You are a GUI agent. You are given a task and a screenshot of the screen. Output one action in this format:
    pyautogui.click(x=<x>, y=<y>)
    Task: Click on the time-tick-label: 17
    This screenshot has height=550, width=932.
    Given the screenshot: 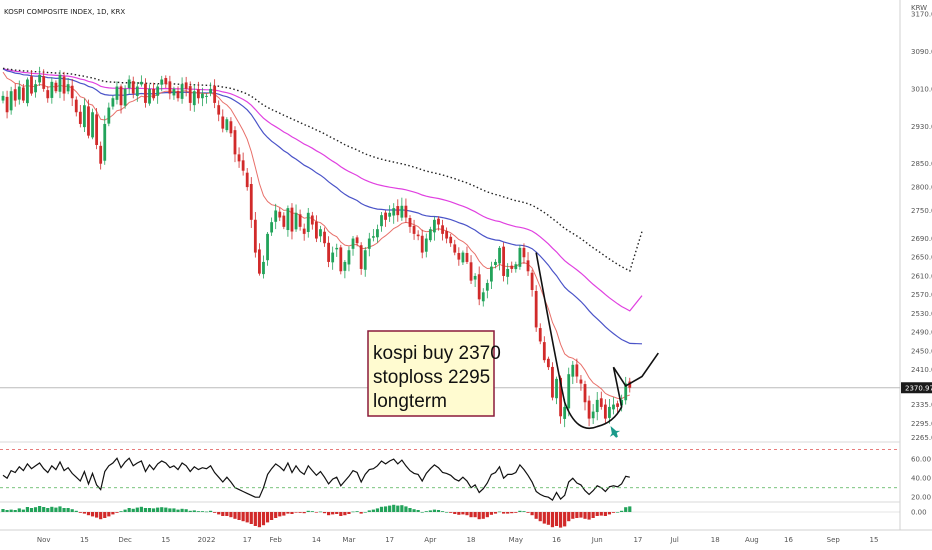 What is the action you would take?
    pyautogui.click(x=247, y=540)
    